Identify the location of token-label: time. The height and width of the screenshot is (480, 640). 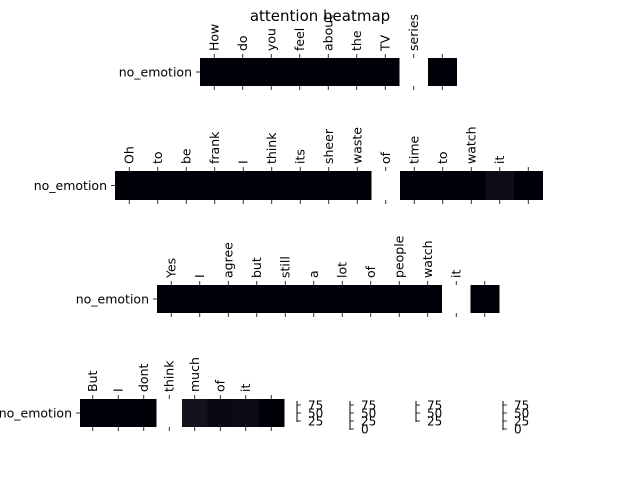
(413, 149).